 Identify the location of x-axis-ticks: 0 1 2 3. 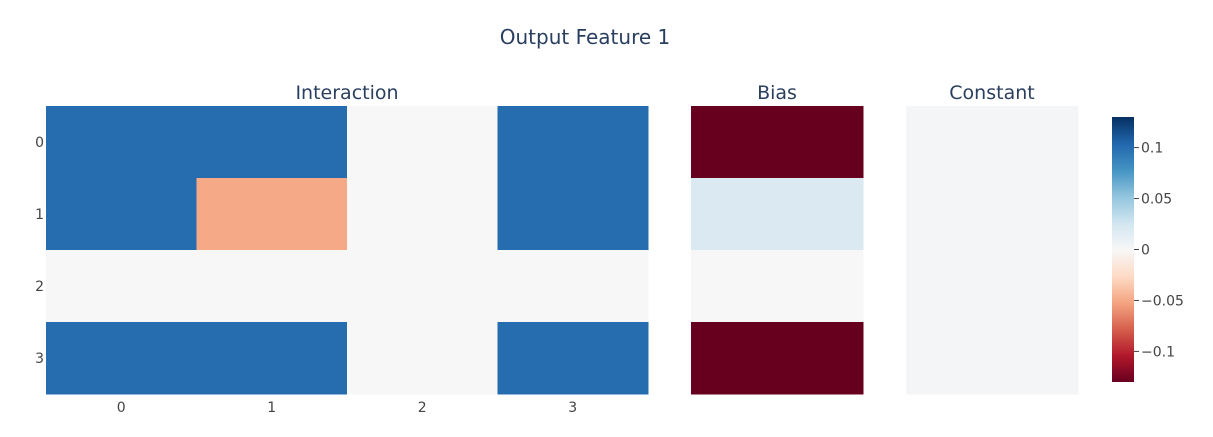
(347, 408).